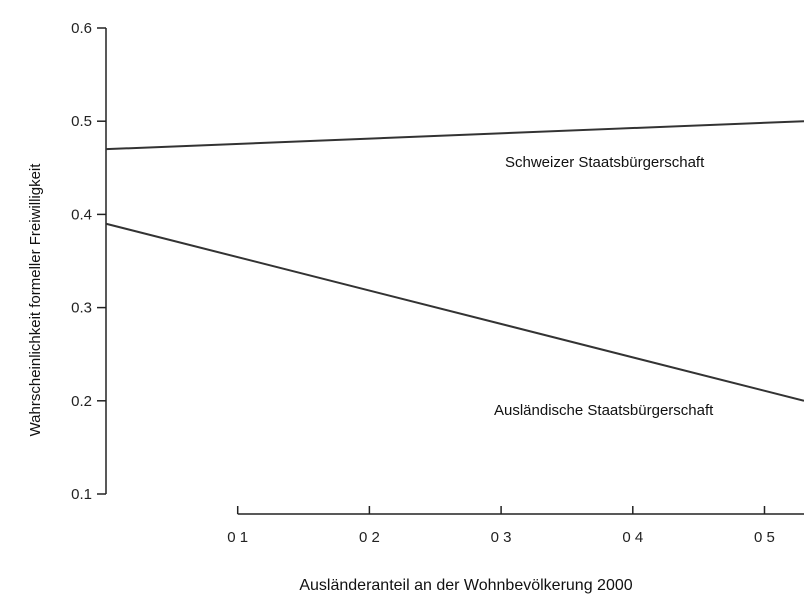 The image size is (804, 604). What do you see at coordinates (81, 121) in the screenshot?
I see `y-tick-label: 0.5` at bounding box center [81, 121].